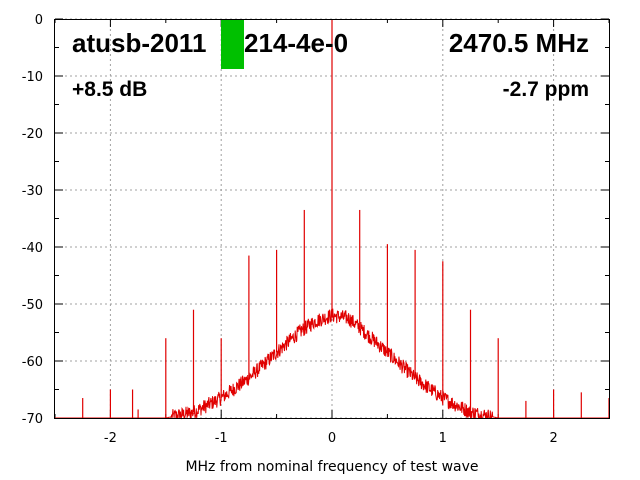  I want to click on device-label: atusb-2011, so click(139, 43).